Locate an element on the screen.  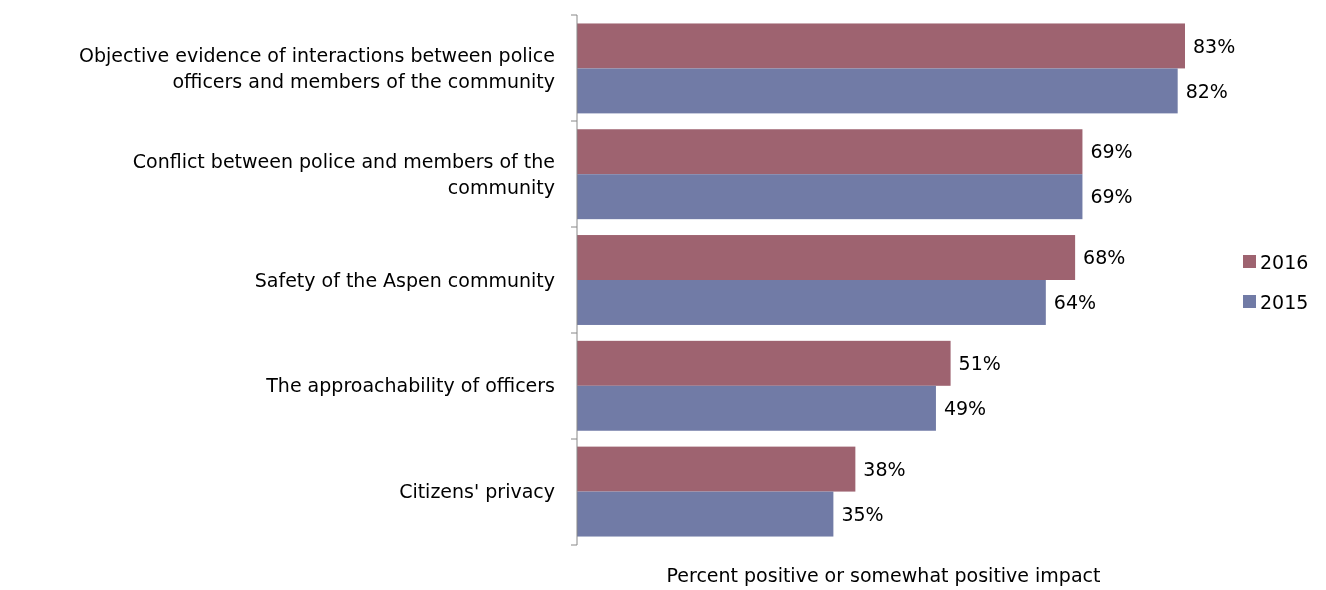
legend-label: 2016 is located at coordinates (1284, 261).